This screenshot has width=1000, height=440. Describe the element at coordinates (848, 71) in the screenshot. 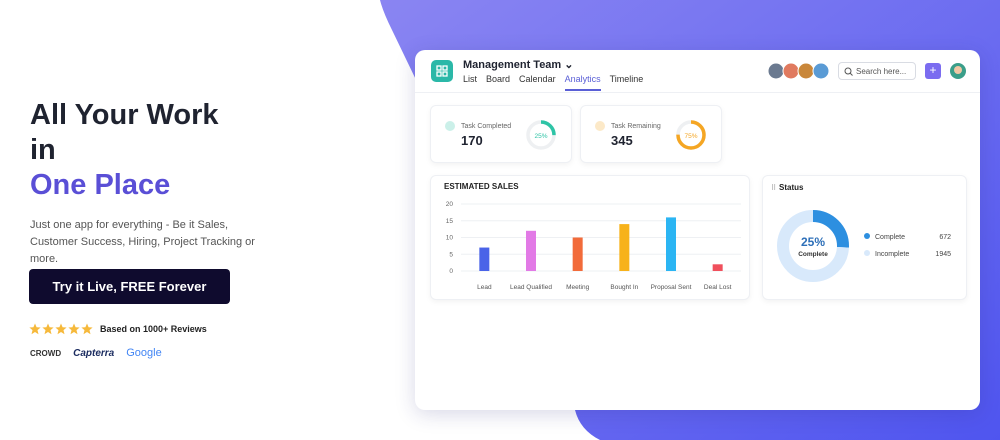

I see `search-icon` at that location.